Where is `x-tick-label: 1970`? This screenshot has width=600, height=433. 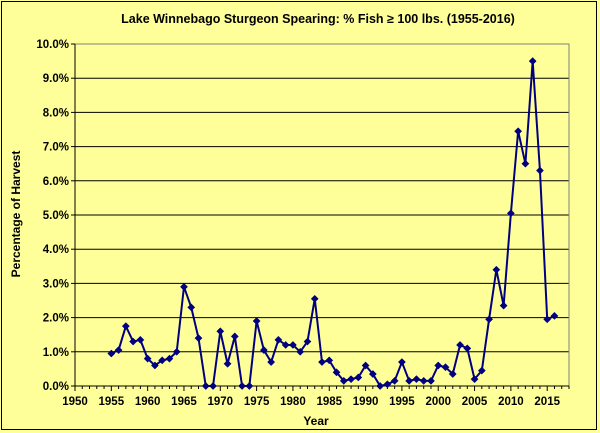
x-tick-label: 1970 is located at coordinates (220, 402).